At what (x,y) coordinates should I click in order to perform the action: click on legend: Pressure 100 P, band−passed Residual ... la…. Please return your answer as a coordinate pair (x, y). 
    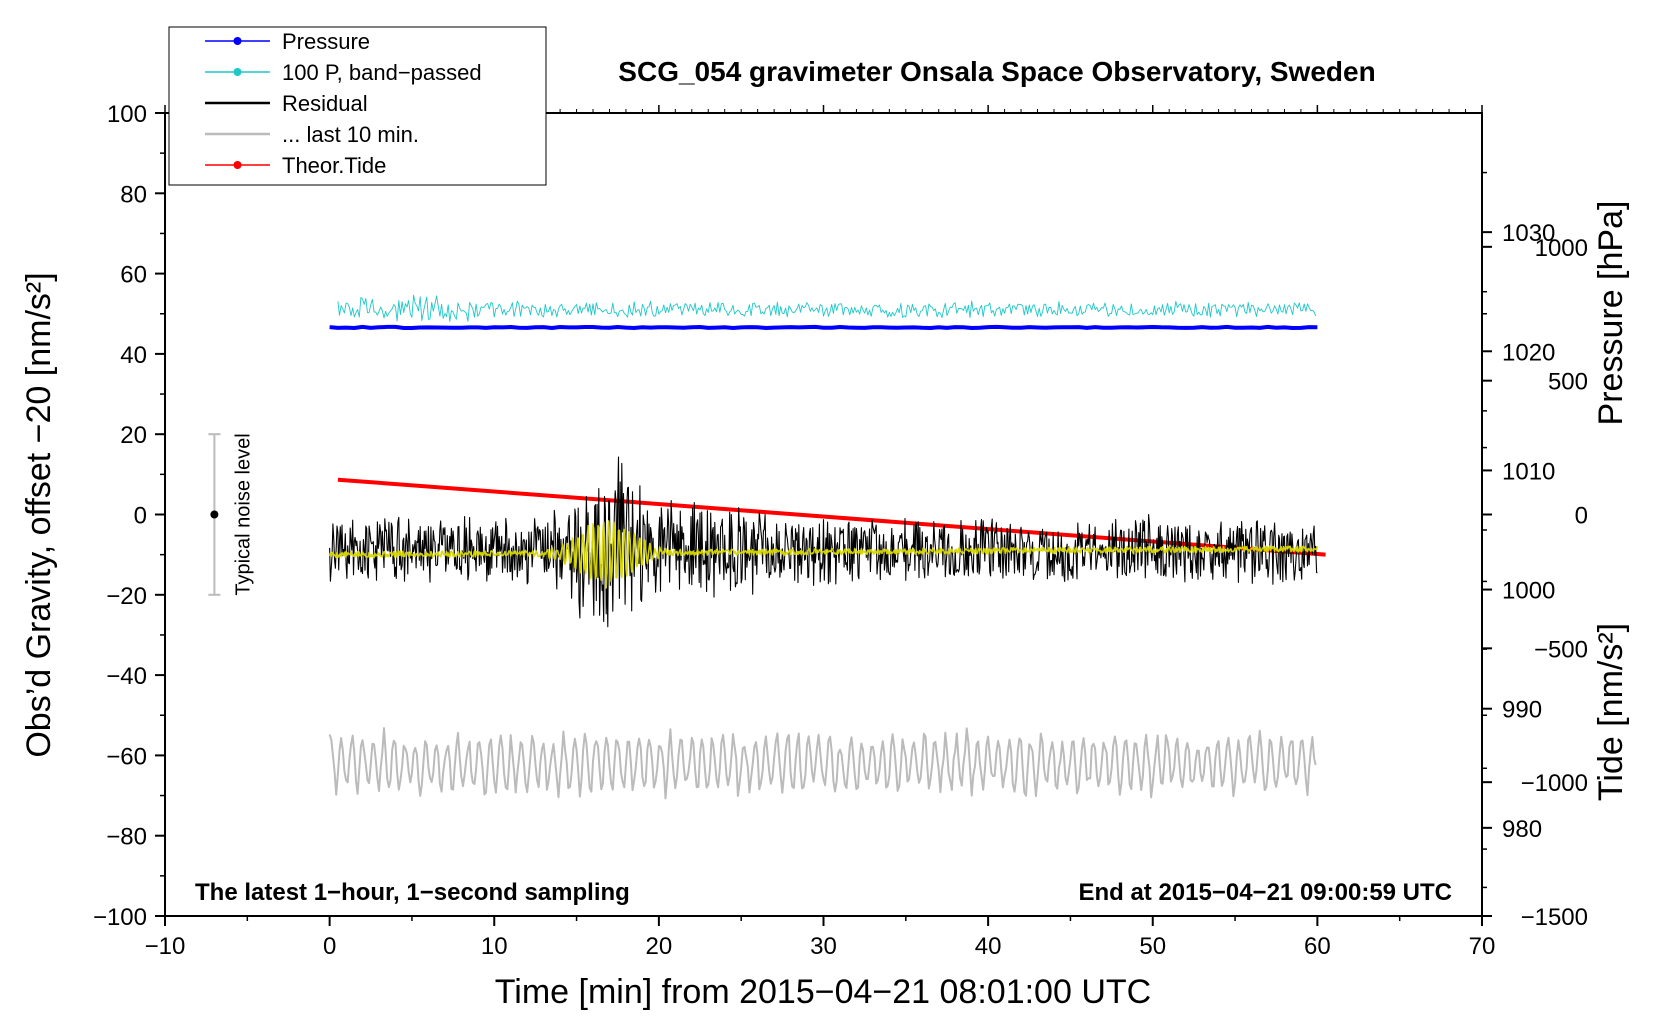
    Looking at the image, I should click on (357, 106).